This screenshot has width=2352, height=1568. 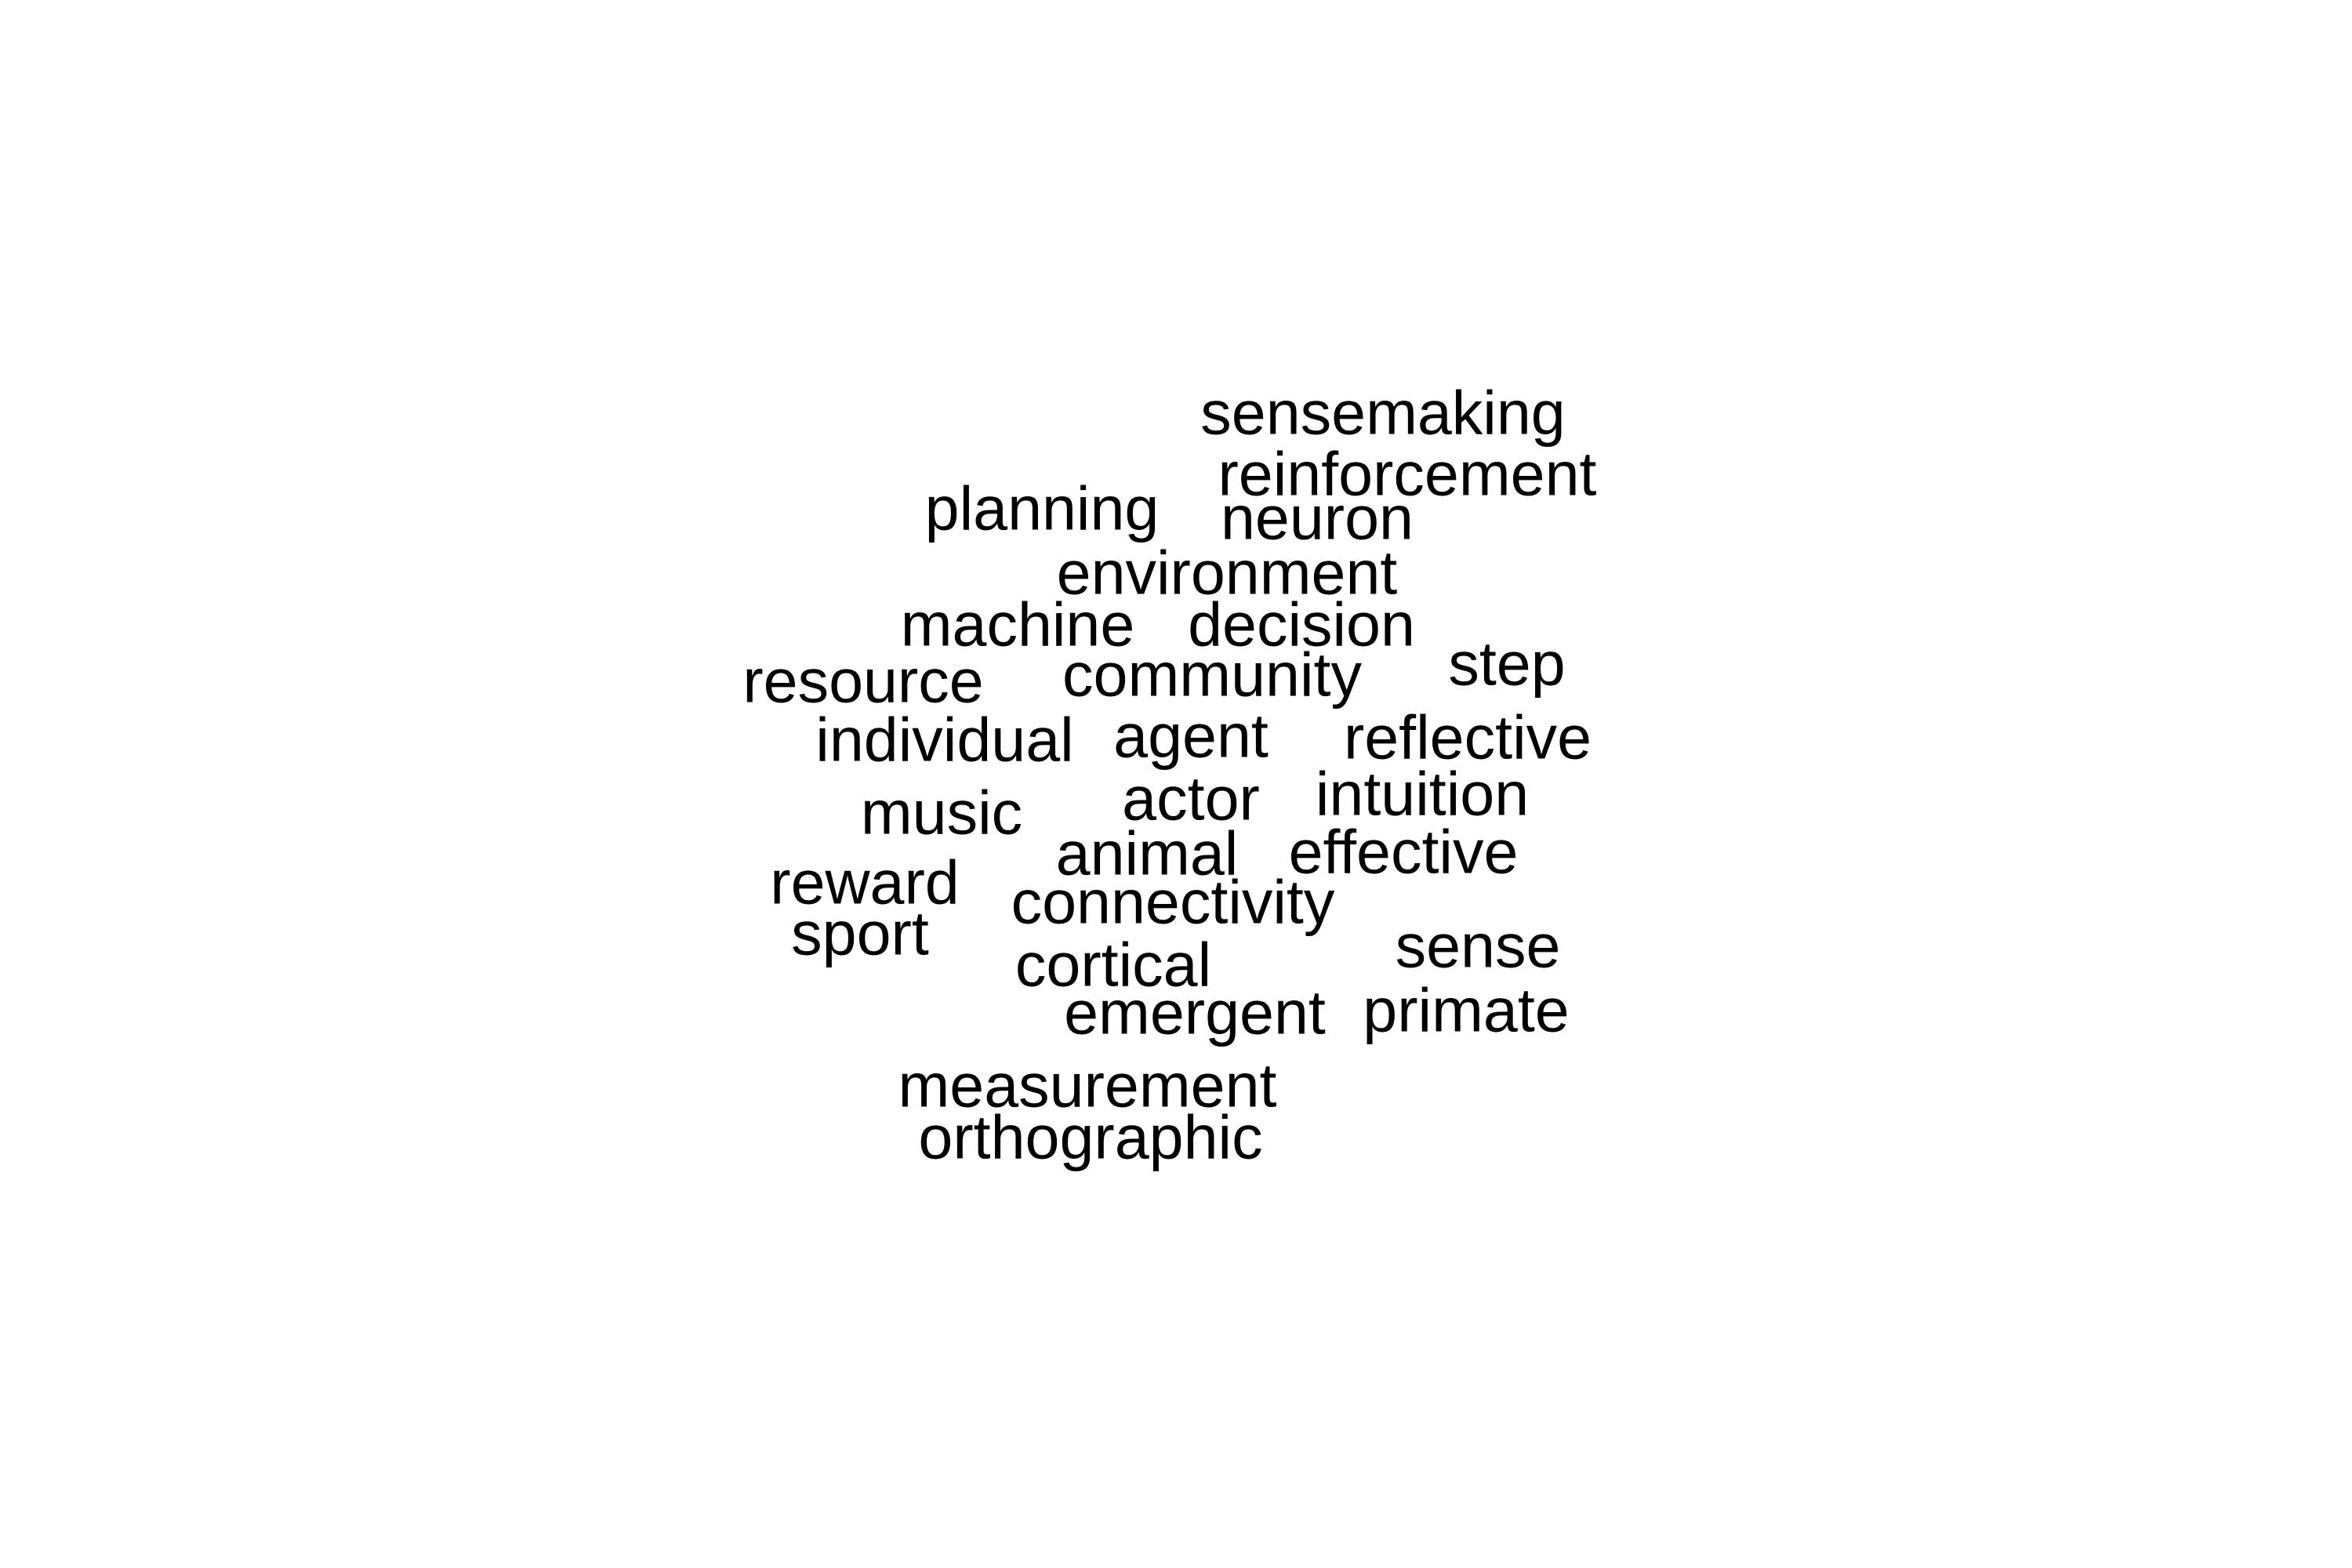 I want to click on word-sense: sense, so click(x=1478, y=945).